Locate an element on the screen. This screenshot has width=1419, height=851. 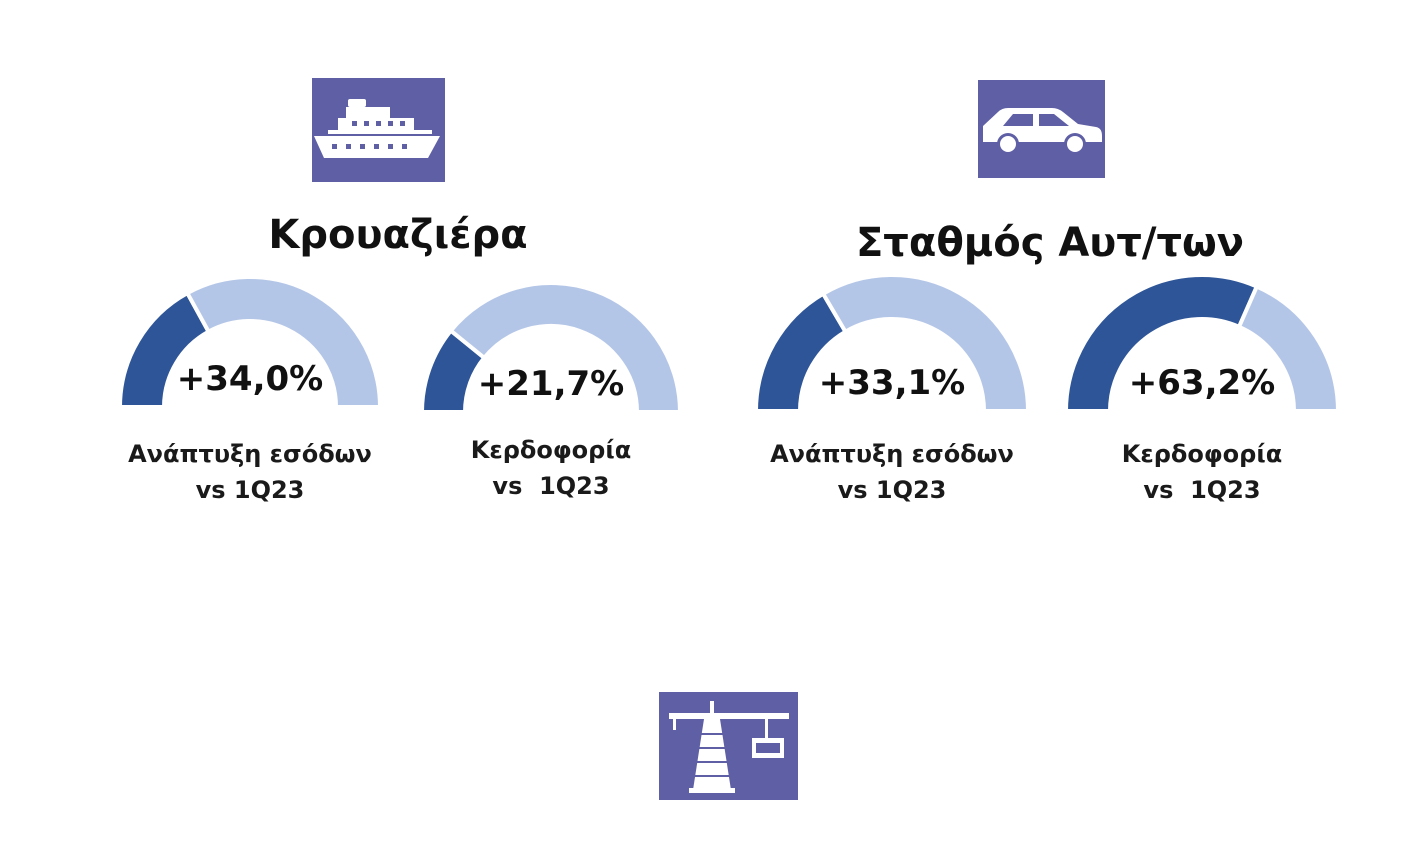
section-title-parking: Σταθμός Αυτ/των is located at coordinates (1049, 243).